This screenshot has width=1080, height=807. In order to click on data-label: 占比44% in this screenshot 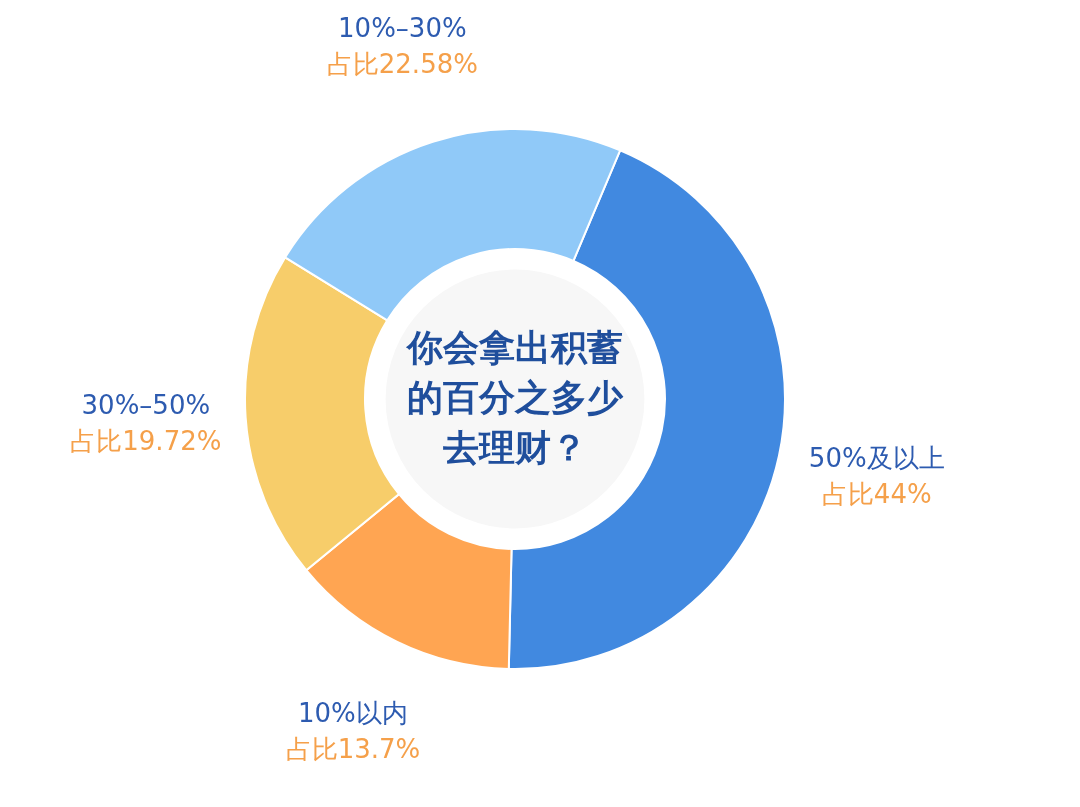, I will do `click(876, 493)`.